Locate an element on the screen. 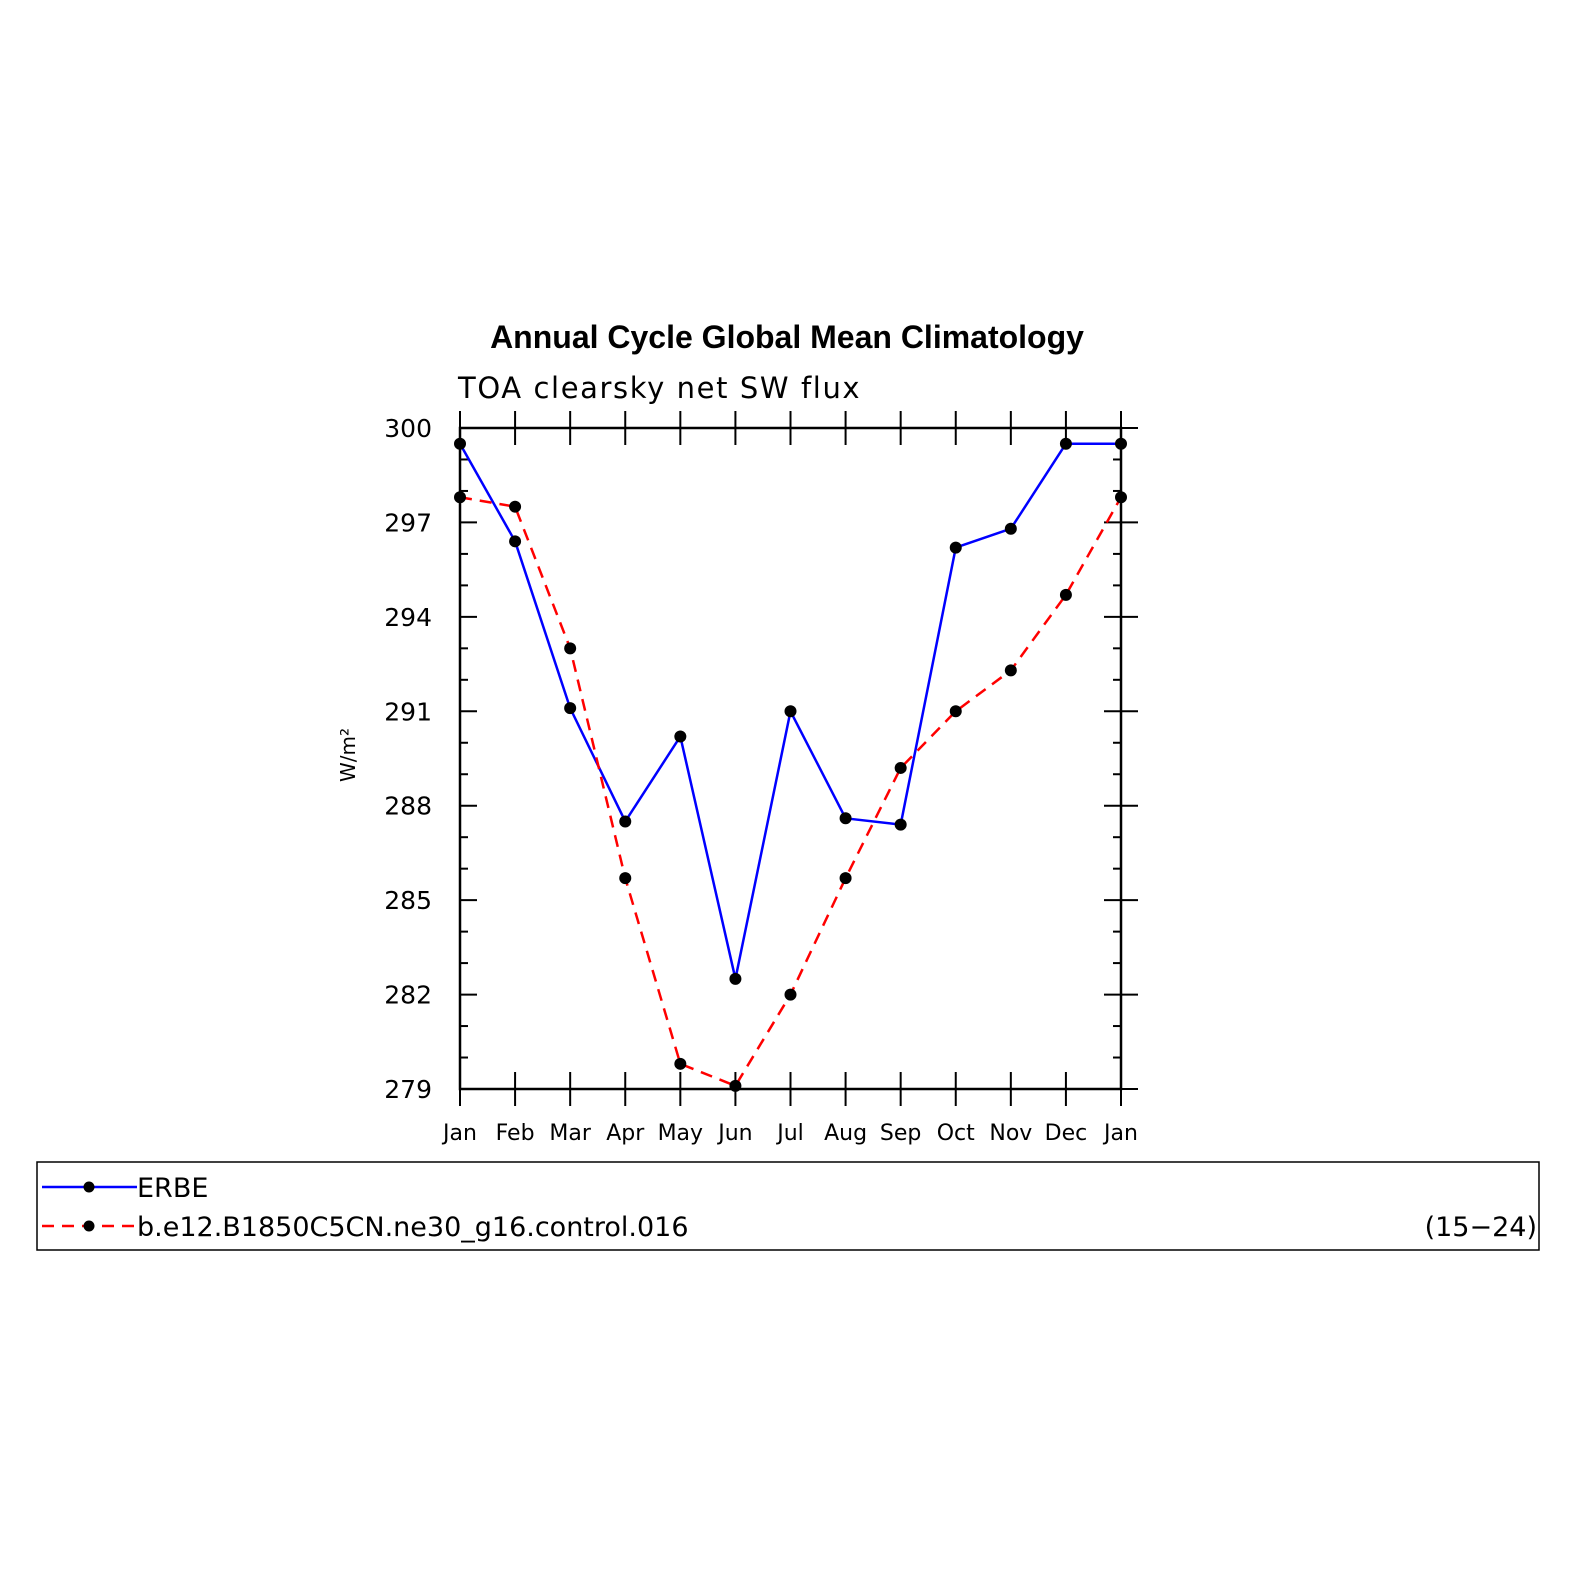  x-tick-label: Sep is located at coordinates (900, 1133).